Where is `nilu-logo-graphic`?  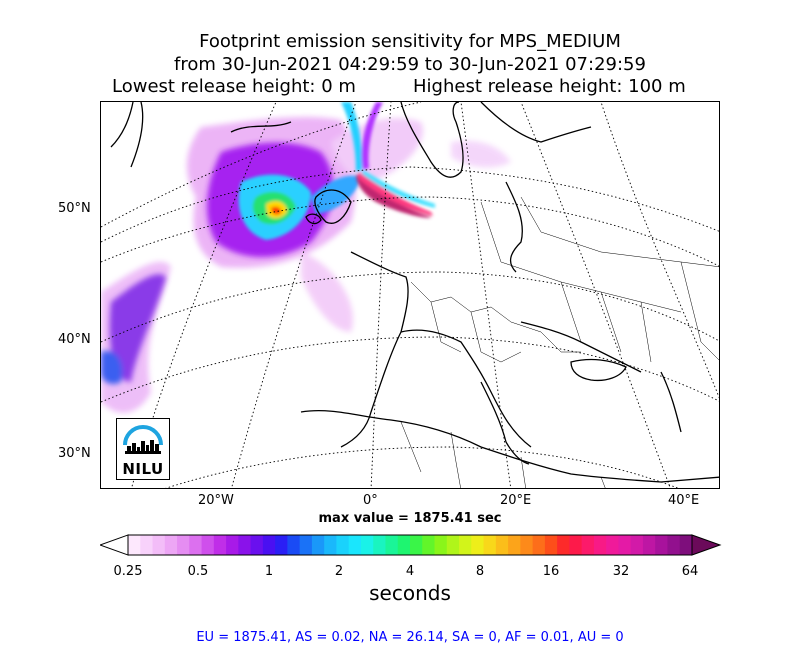
nilu-logo-graphic is located at coordinates (143, 439).